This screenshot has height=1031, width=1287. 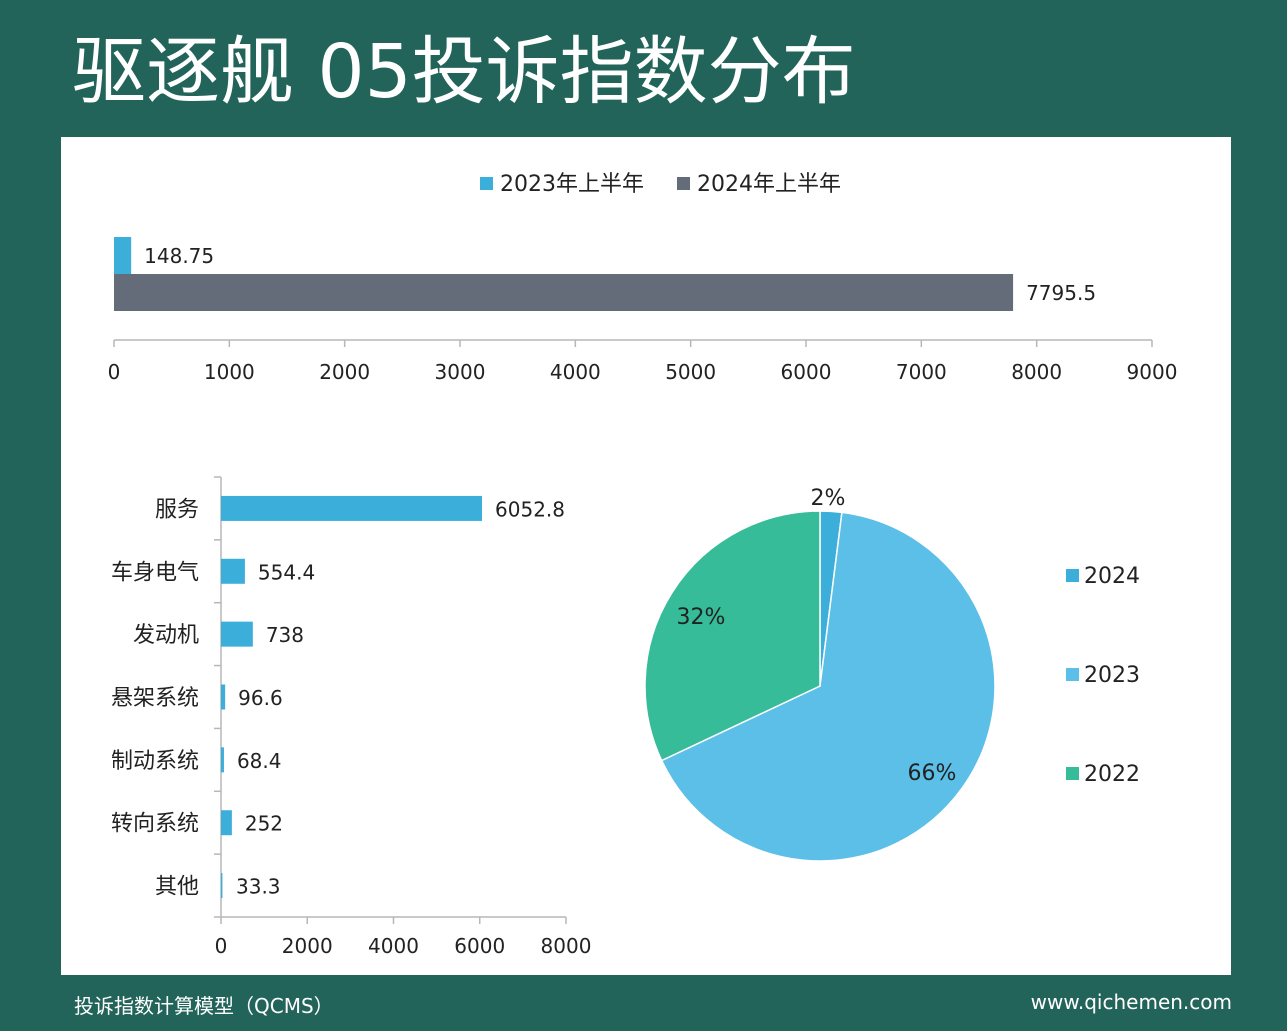 I want to click on x-tick-label-6000: 6000, so click(x=806, y=372).